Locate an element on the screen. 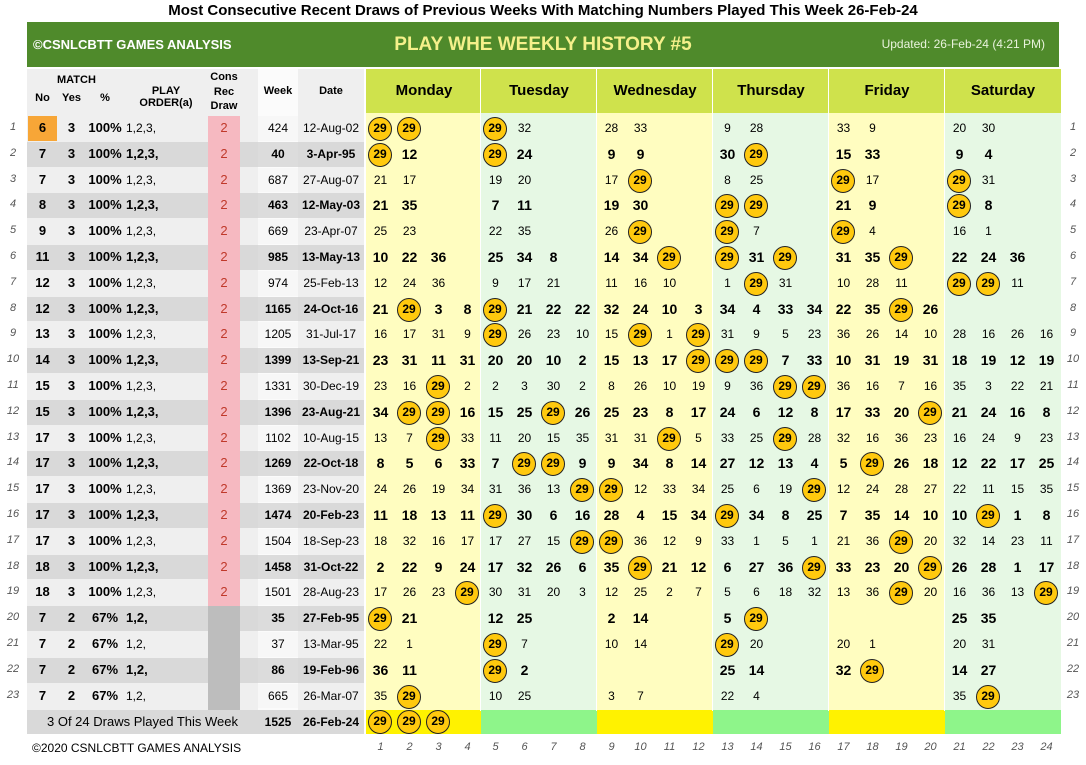 This screenshot has height=765, width=1086. row-index-right: 9 is located at coordinates (1073, 333).